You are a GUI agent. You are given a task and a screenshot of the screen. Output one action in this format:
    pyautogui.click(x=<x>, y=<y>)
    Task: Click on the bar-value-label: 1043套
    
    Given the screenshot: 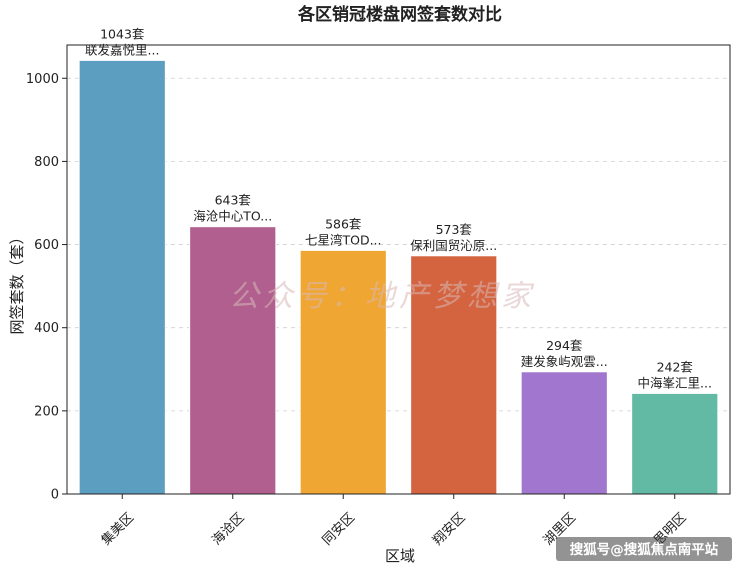 What is the action you would take?
    pyautogui.click(x=122, y=33)
    